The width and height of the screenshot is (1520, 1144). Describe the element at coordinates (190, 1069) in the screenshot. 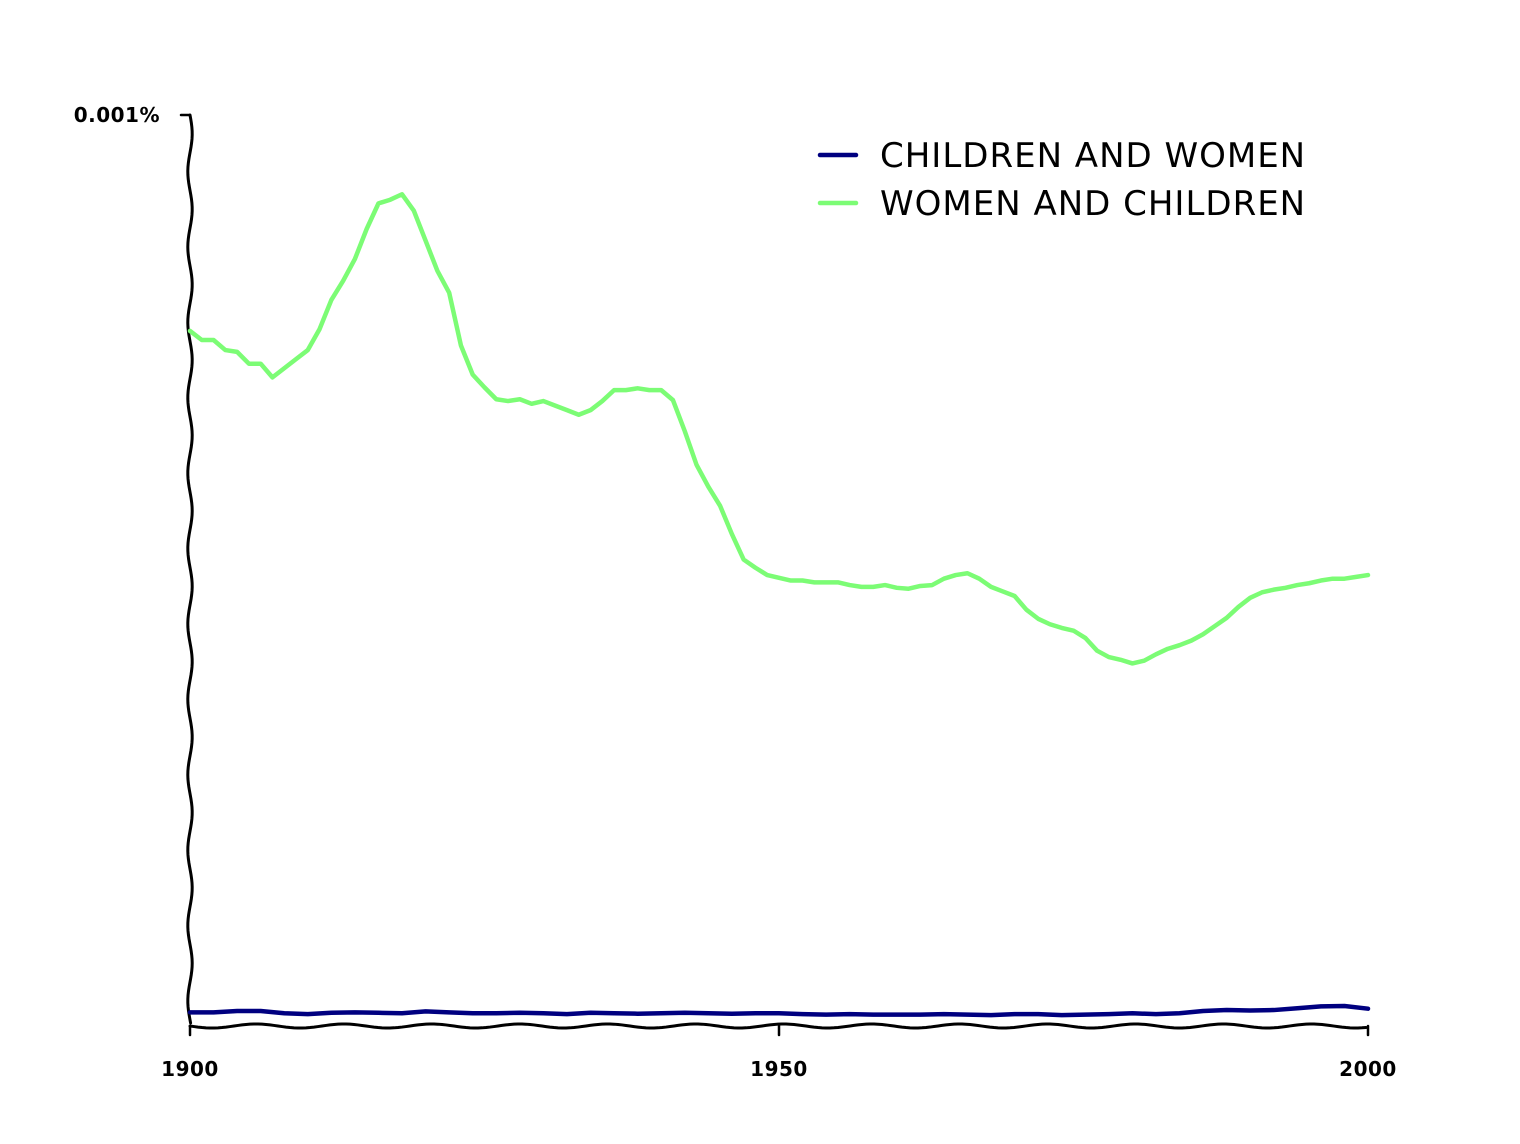

I see `x-tick-label: 1900` at that location.